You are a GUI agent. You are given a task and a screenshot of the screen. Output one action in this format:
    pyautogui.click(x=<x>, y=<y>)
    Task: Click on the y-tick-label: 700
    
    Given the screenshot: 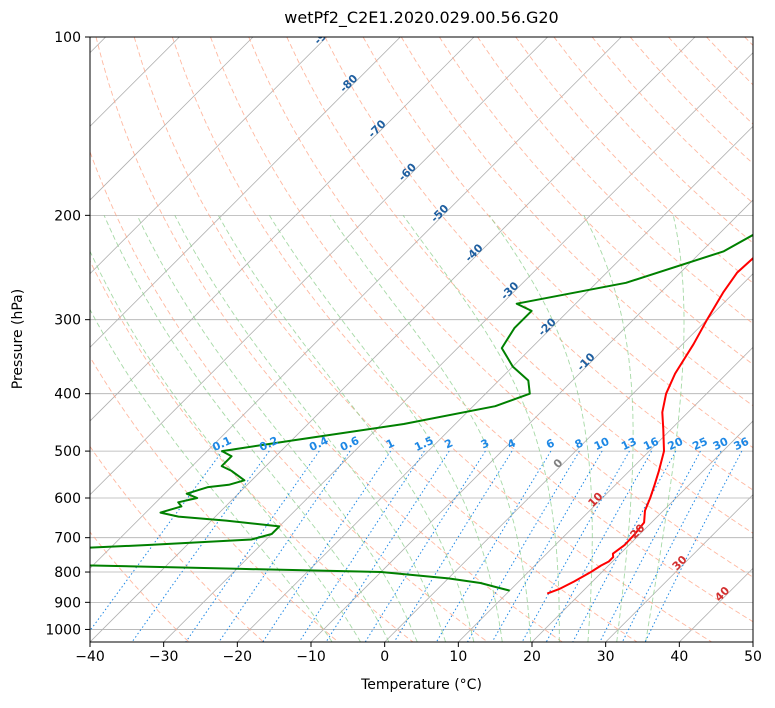 What is the action you would take?
    pyautogui.click(x=67, y=539)
    